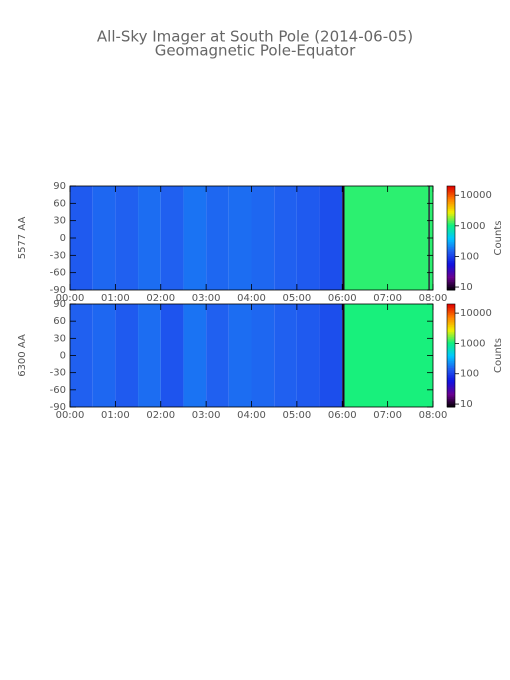  Describe the element at coordinates (498, 238) in the screenshot. I see `colorbar-label: Counts` at that location.